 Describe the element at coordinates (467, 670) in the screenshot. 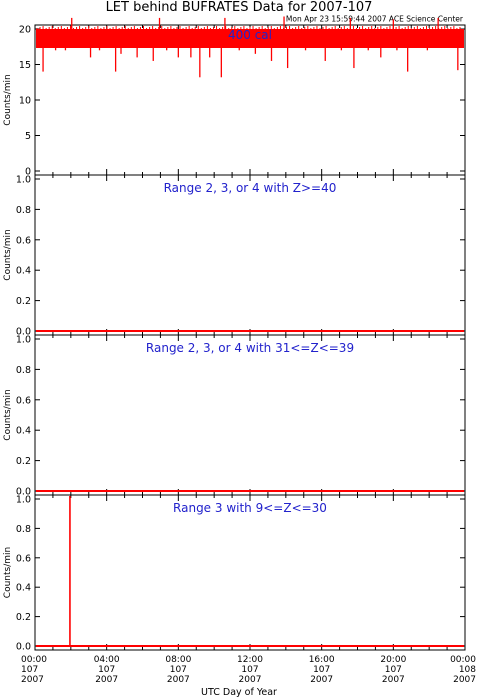

I see `x-tick-doy: 108` at that location.